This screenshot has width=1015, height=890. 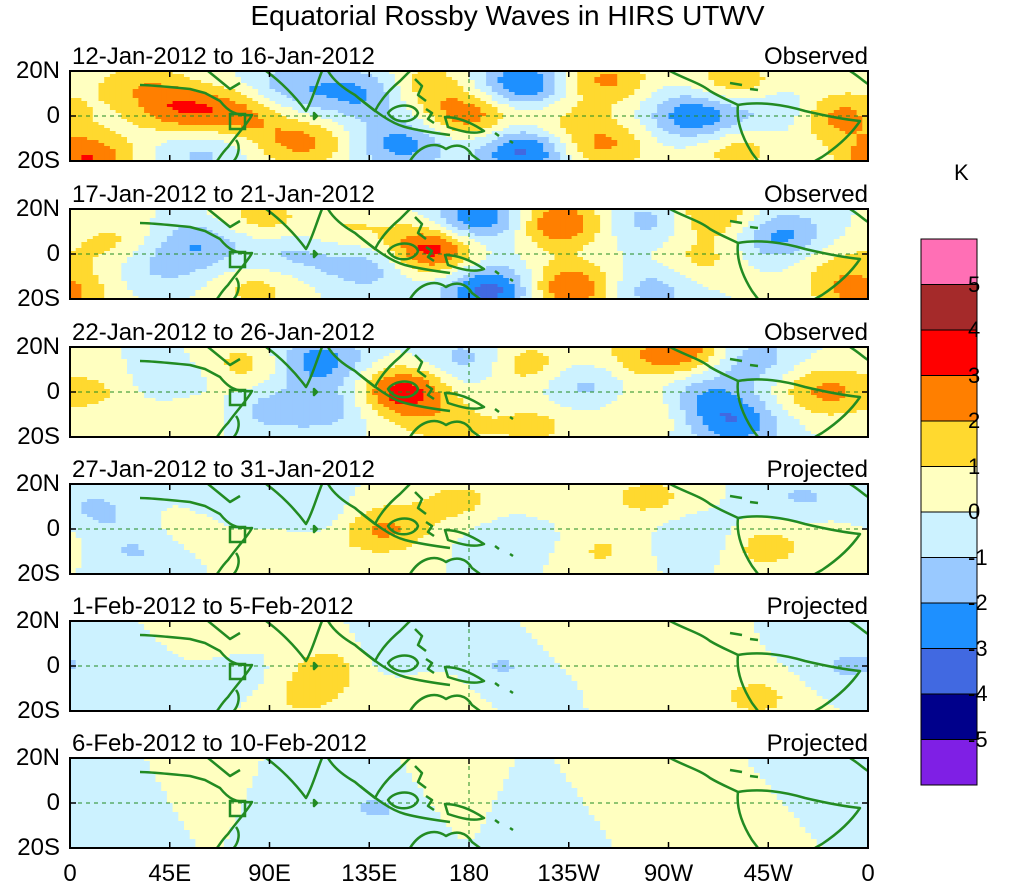 I want to click on x-tick-label: 180, so click(x=469, y=874).